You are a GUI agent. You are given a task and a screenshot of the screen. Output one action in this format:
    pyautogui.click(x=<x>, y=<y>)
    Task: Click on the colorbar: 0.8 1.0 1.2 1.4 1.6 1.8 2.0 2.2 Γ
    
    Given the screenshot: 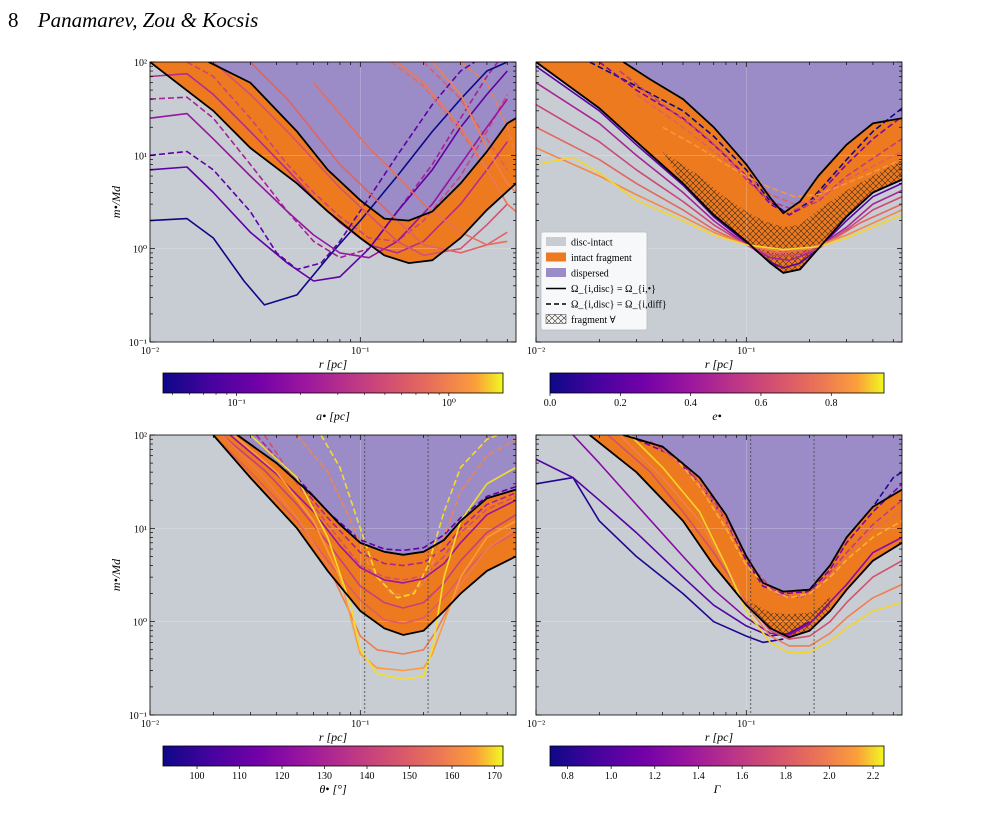 What is the action you would take?
    pyautogui.click(x=717, y=770)
    